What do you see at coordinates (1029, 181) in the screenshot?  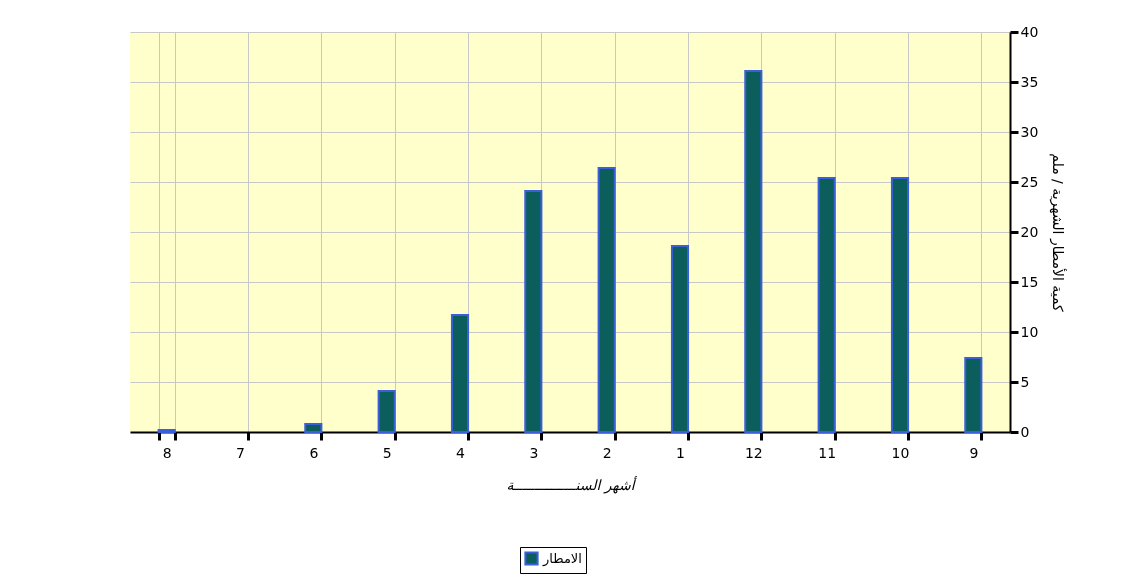 I see `y-tick-label: 25` at bounding box center [1029, 181].